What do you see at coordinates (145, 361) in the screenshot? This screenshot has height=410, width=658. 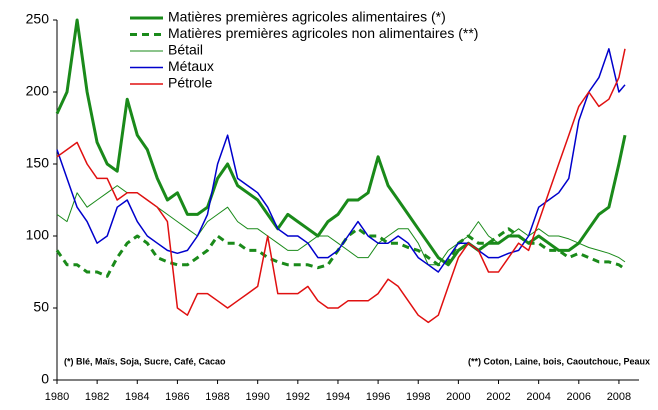 I see `footnote: (*) Blé, Maïs, Soja, Sucre, Café, Cacao` at bounding box center [145, 361].